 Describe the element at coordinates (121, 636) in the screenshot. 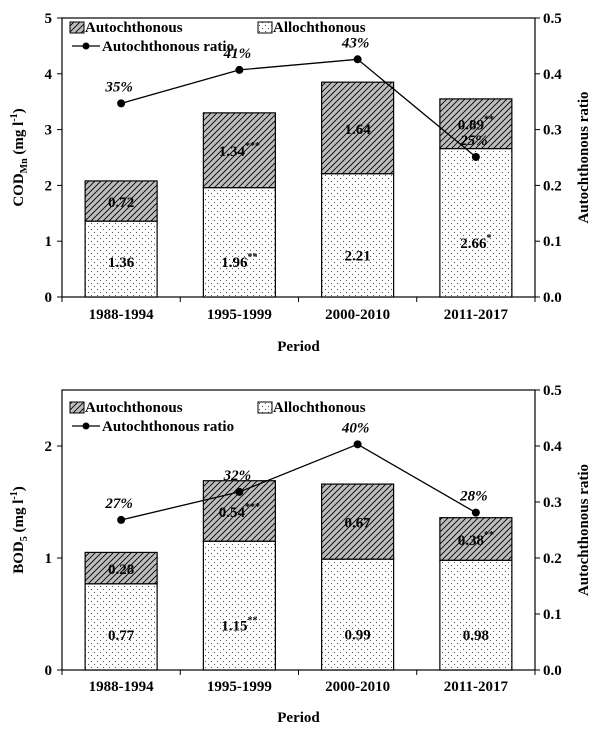

I see `data-label-allochthonous: 0.77` at that location.